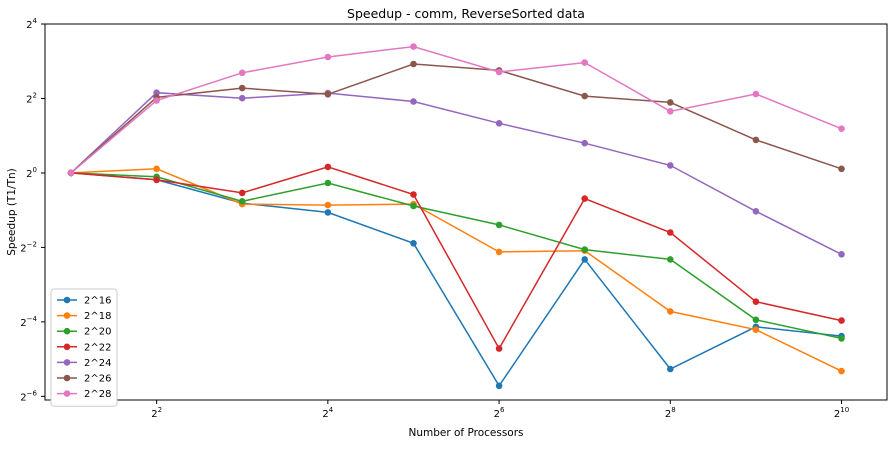 This screenshot has width=890, height=449. What do you see at coordinates (31, 173) in the screenshot?
I see `y-tick-label: 20` at bounding box center [31, 173].